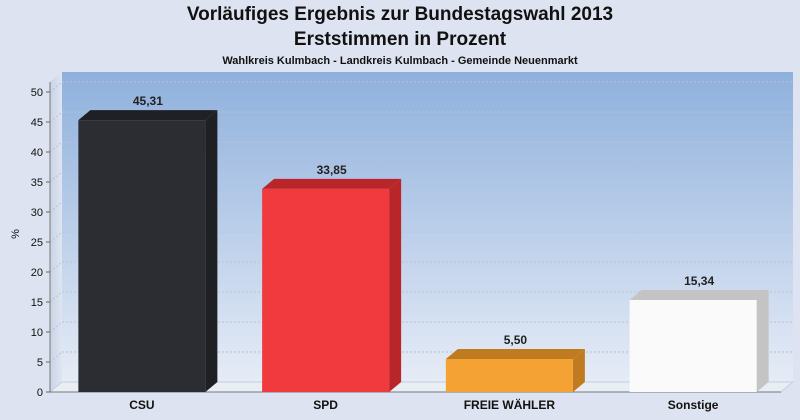 This screenshot has height=420, width=800. What do you see at coordinates (16, 234) in the screenshot?
I see `y-axis-label: %` at bounding box center [16, 234].